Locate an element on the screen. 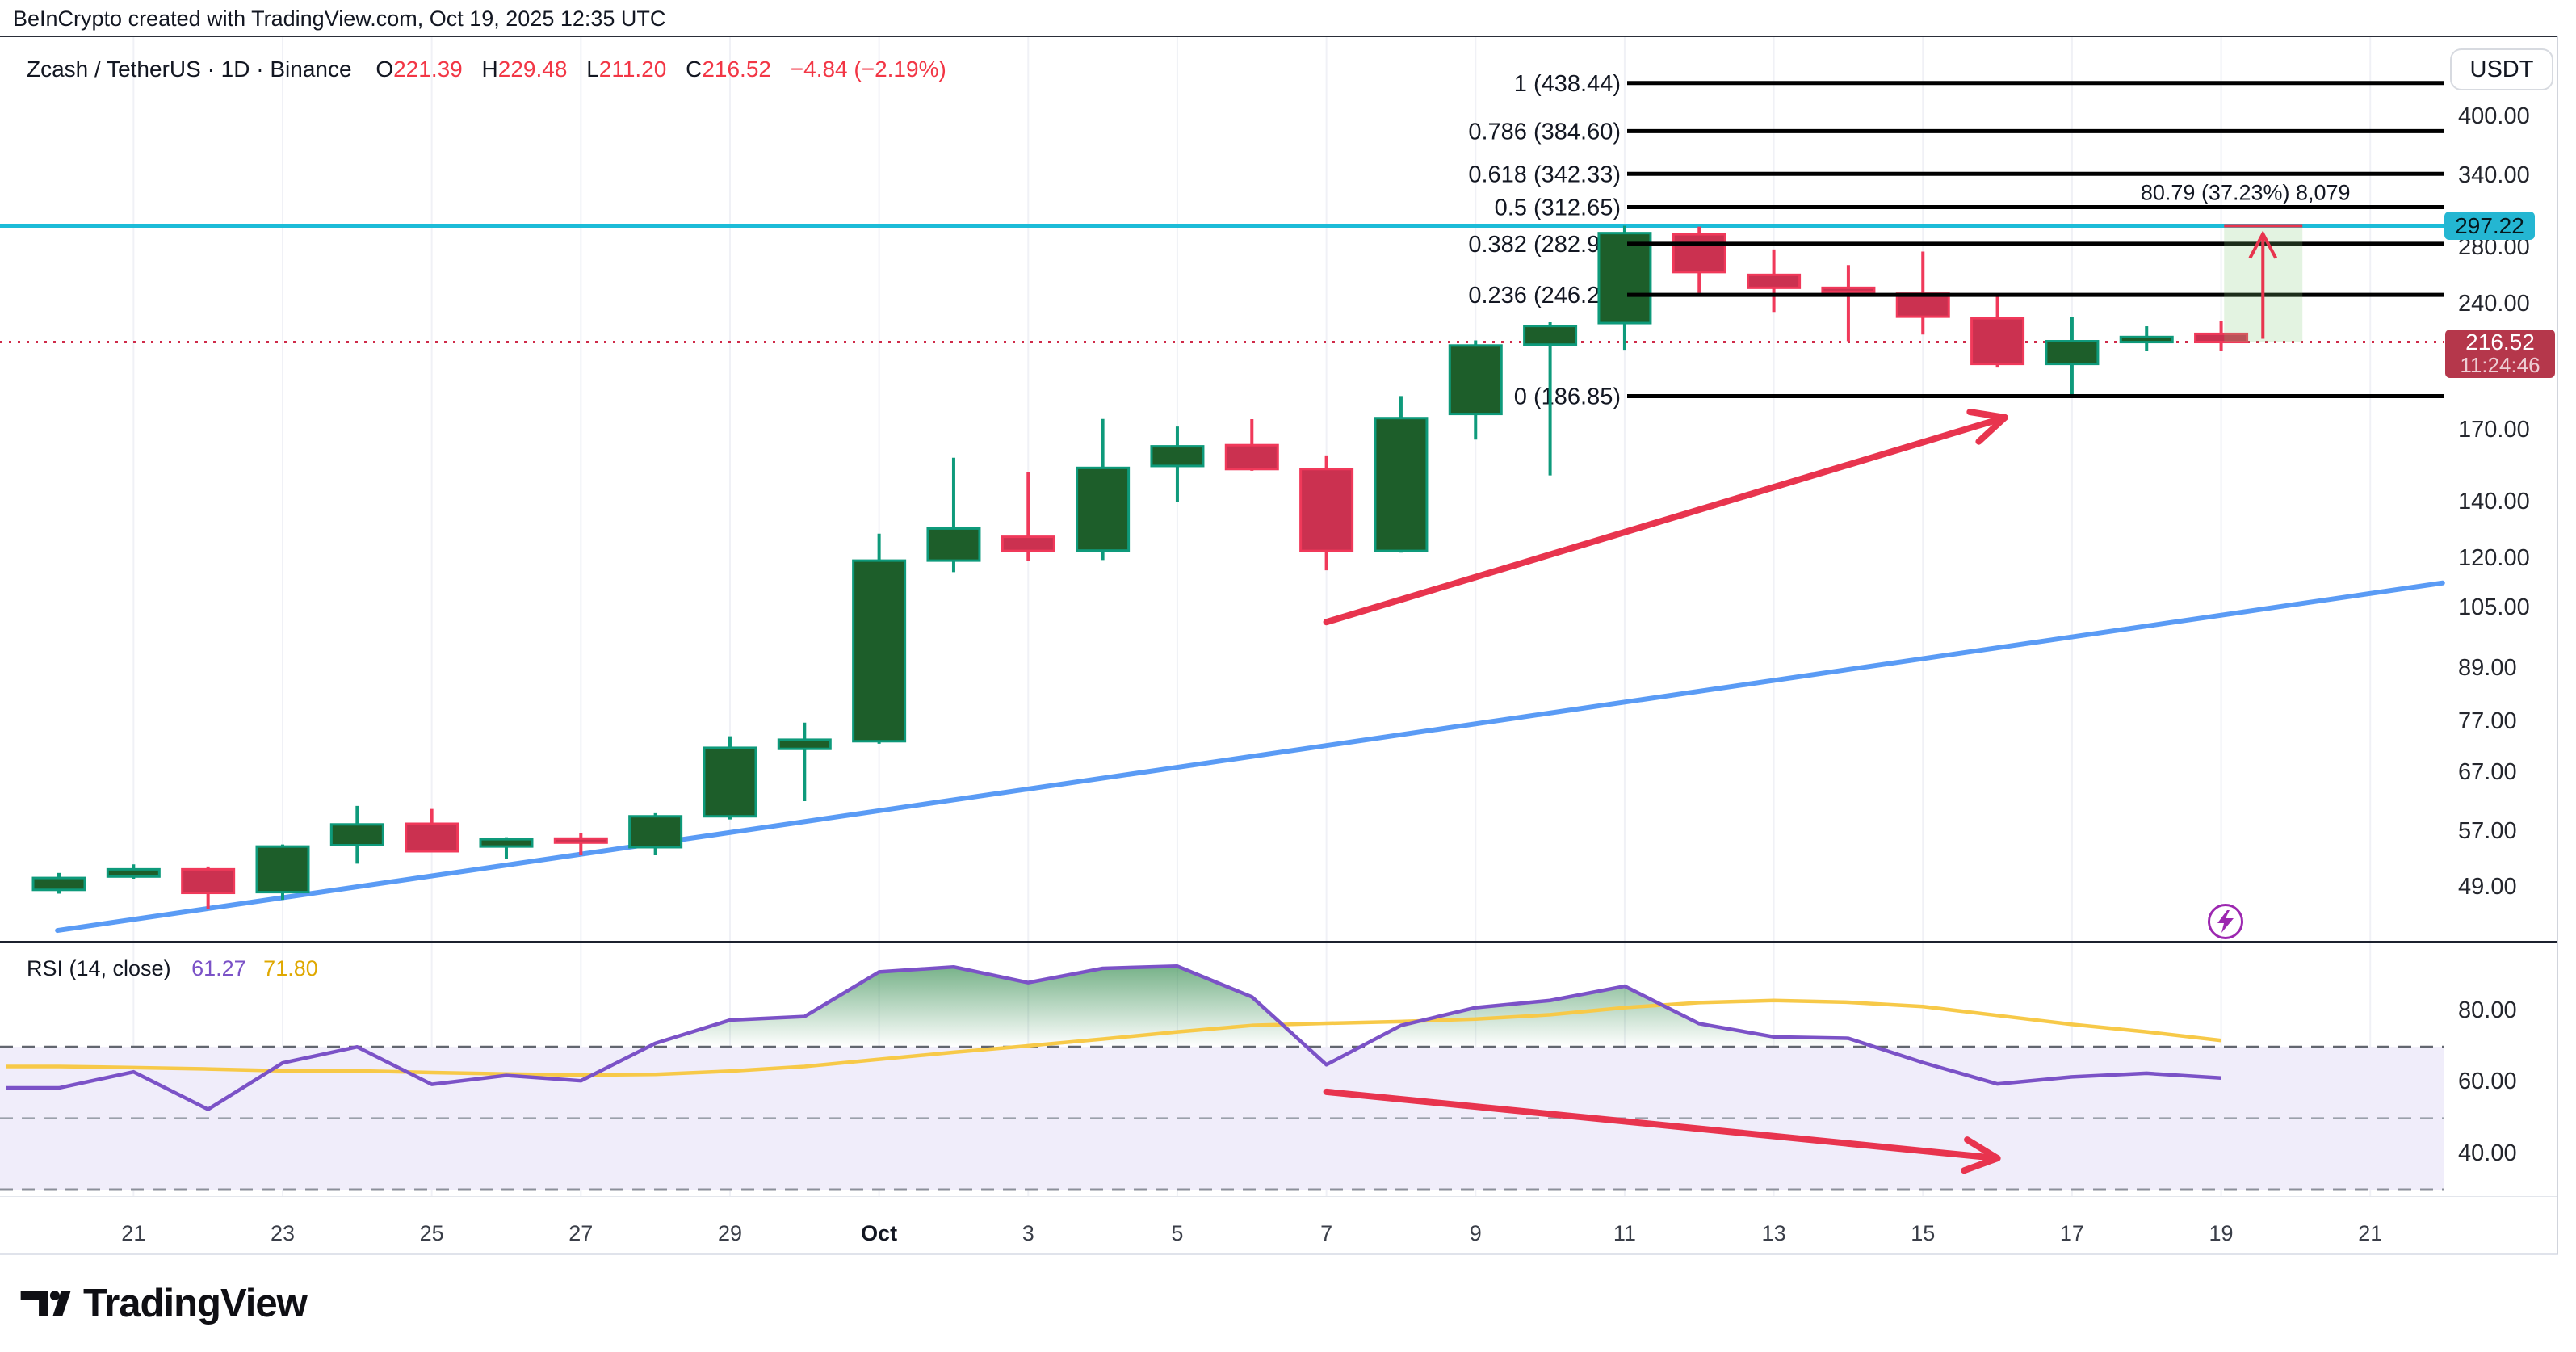 This screenshot has height=1352, width=2576. price-tick-label: 340.00 is located at coordinates (2494, 175).